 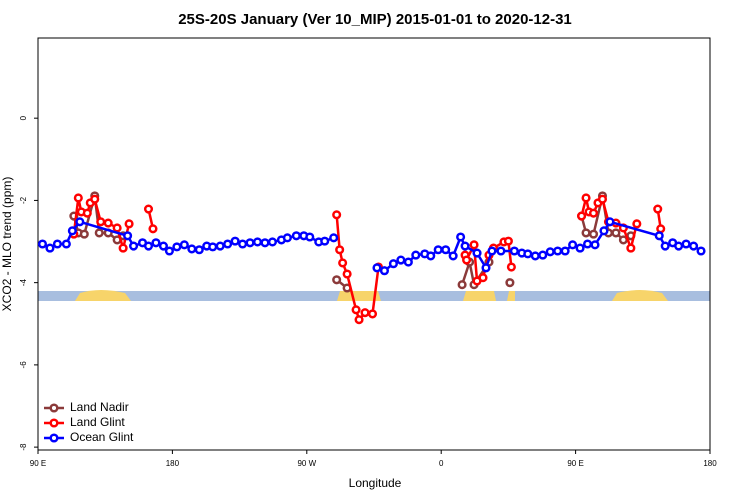 What do you see at coordinates (441, 463) in the screenshot?
I see `x-tick-label: 0` at bounding box center [441, 463].